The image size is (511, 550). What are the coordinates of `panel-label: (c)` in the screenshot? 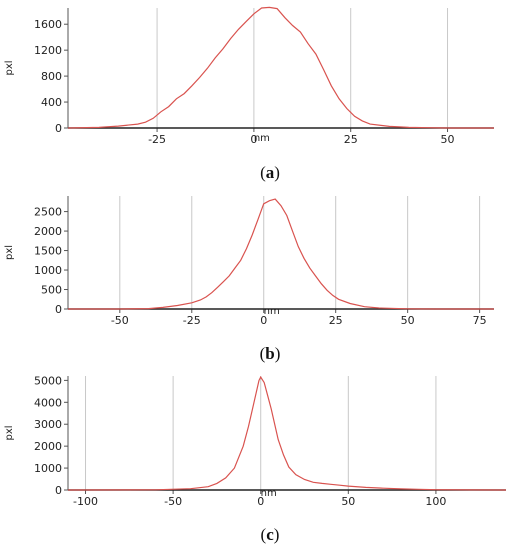 It's located at (270, 534).